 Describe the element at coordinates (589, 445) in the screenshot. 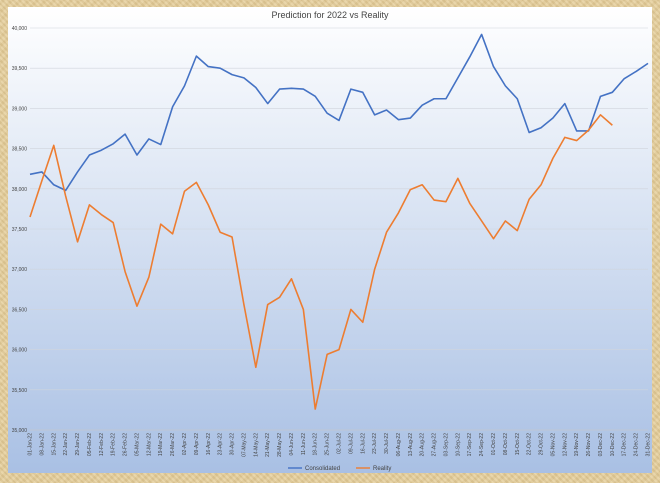

I see `x-tick-label: 26-Nov-22` at that location.